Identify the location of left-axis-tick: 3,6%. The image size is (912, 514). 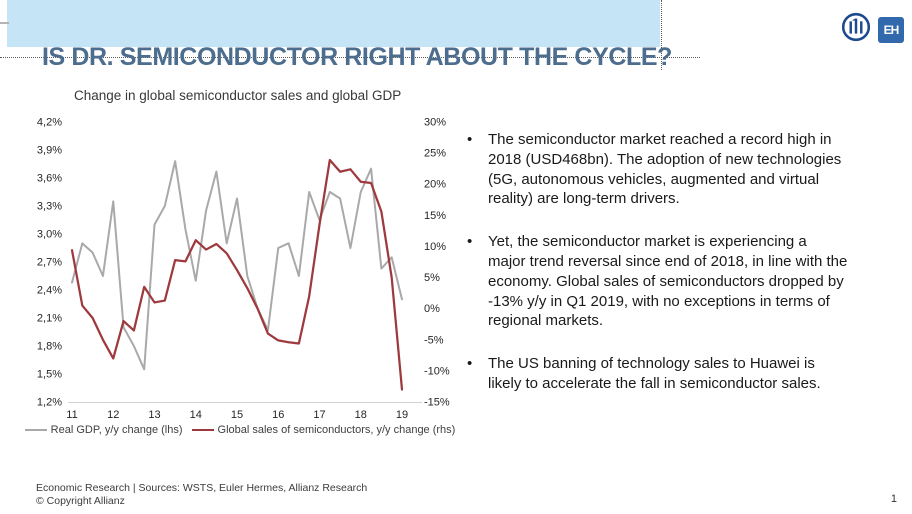
(49, 179).